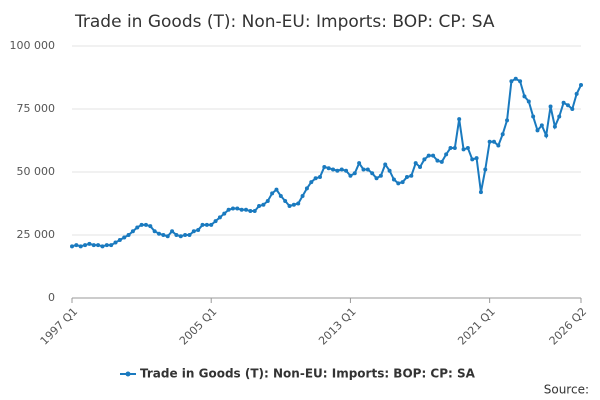 This screenshot has width=600, height=400. Describe the element at coordinates (33, 45) in the screenshot. I see `y-tick-label: 100 000` at that location.